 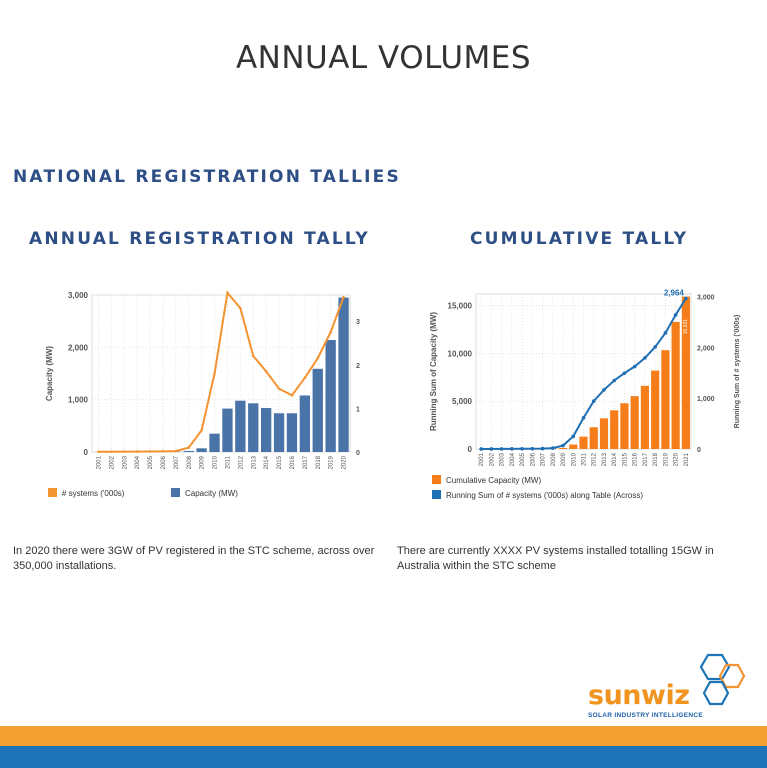 I want to click on section-title: NATIONAL REGISTRATION TALLIES, so click(x=207, y=177).